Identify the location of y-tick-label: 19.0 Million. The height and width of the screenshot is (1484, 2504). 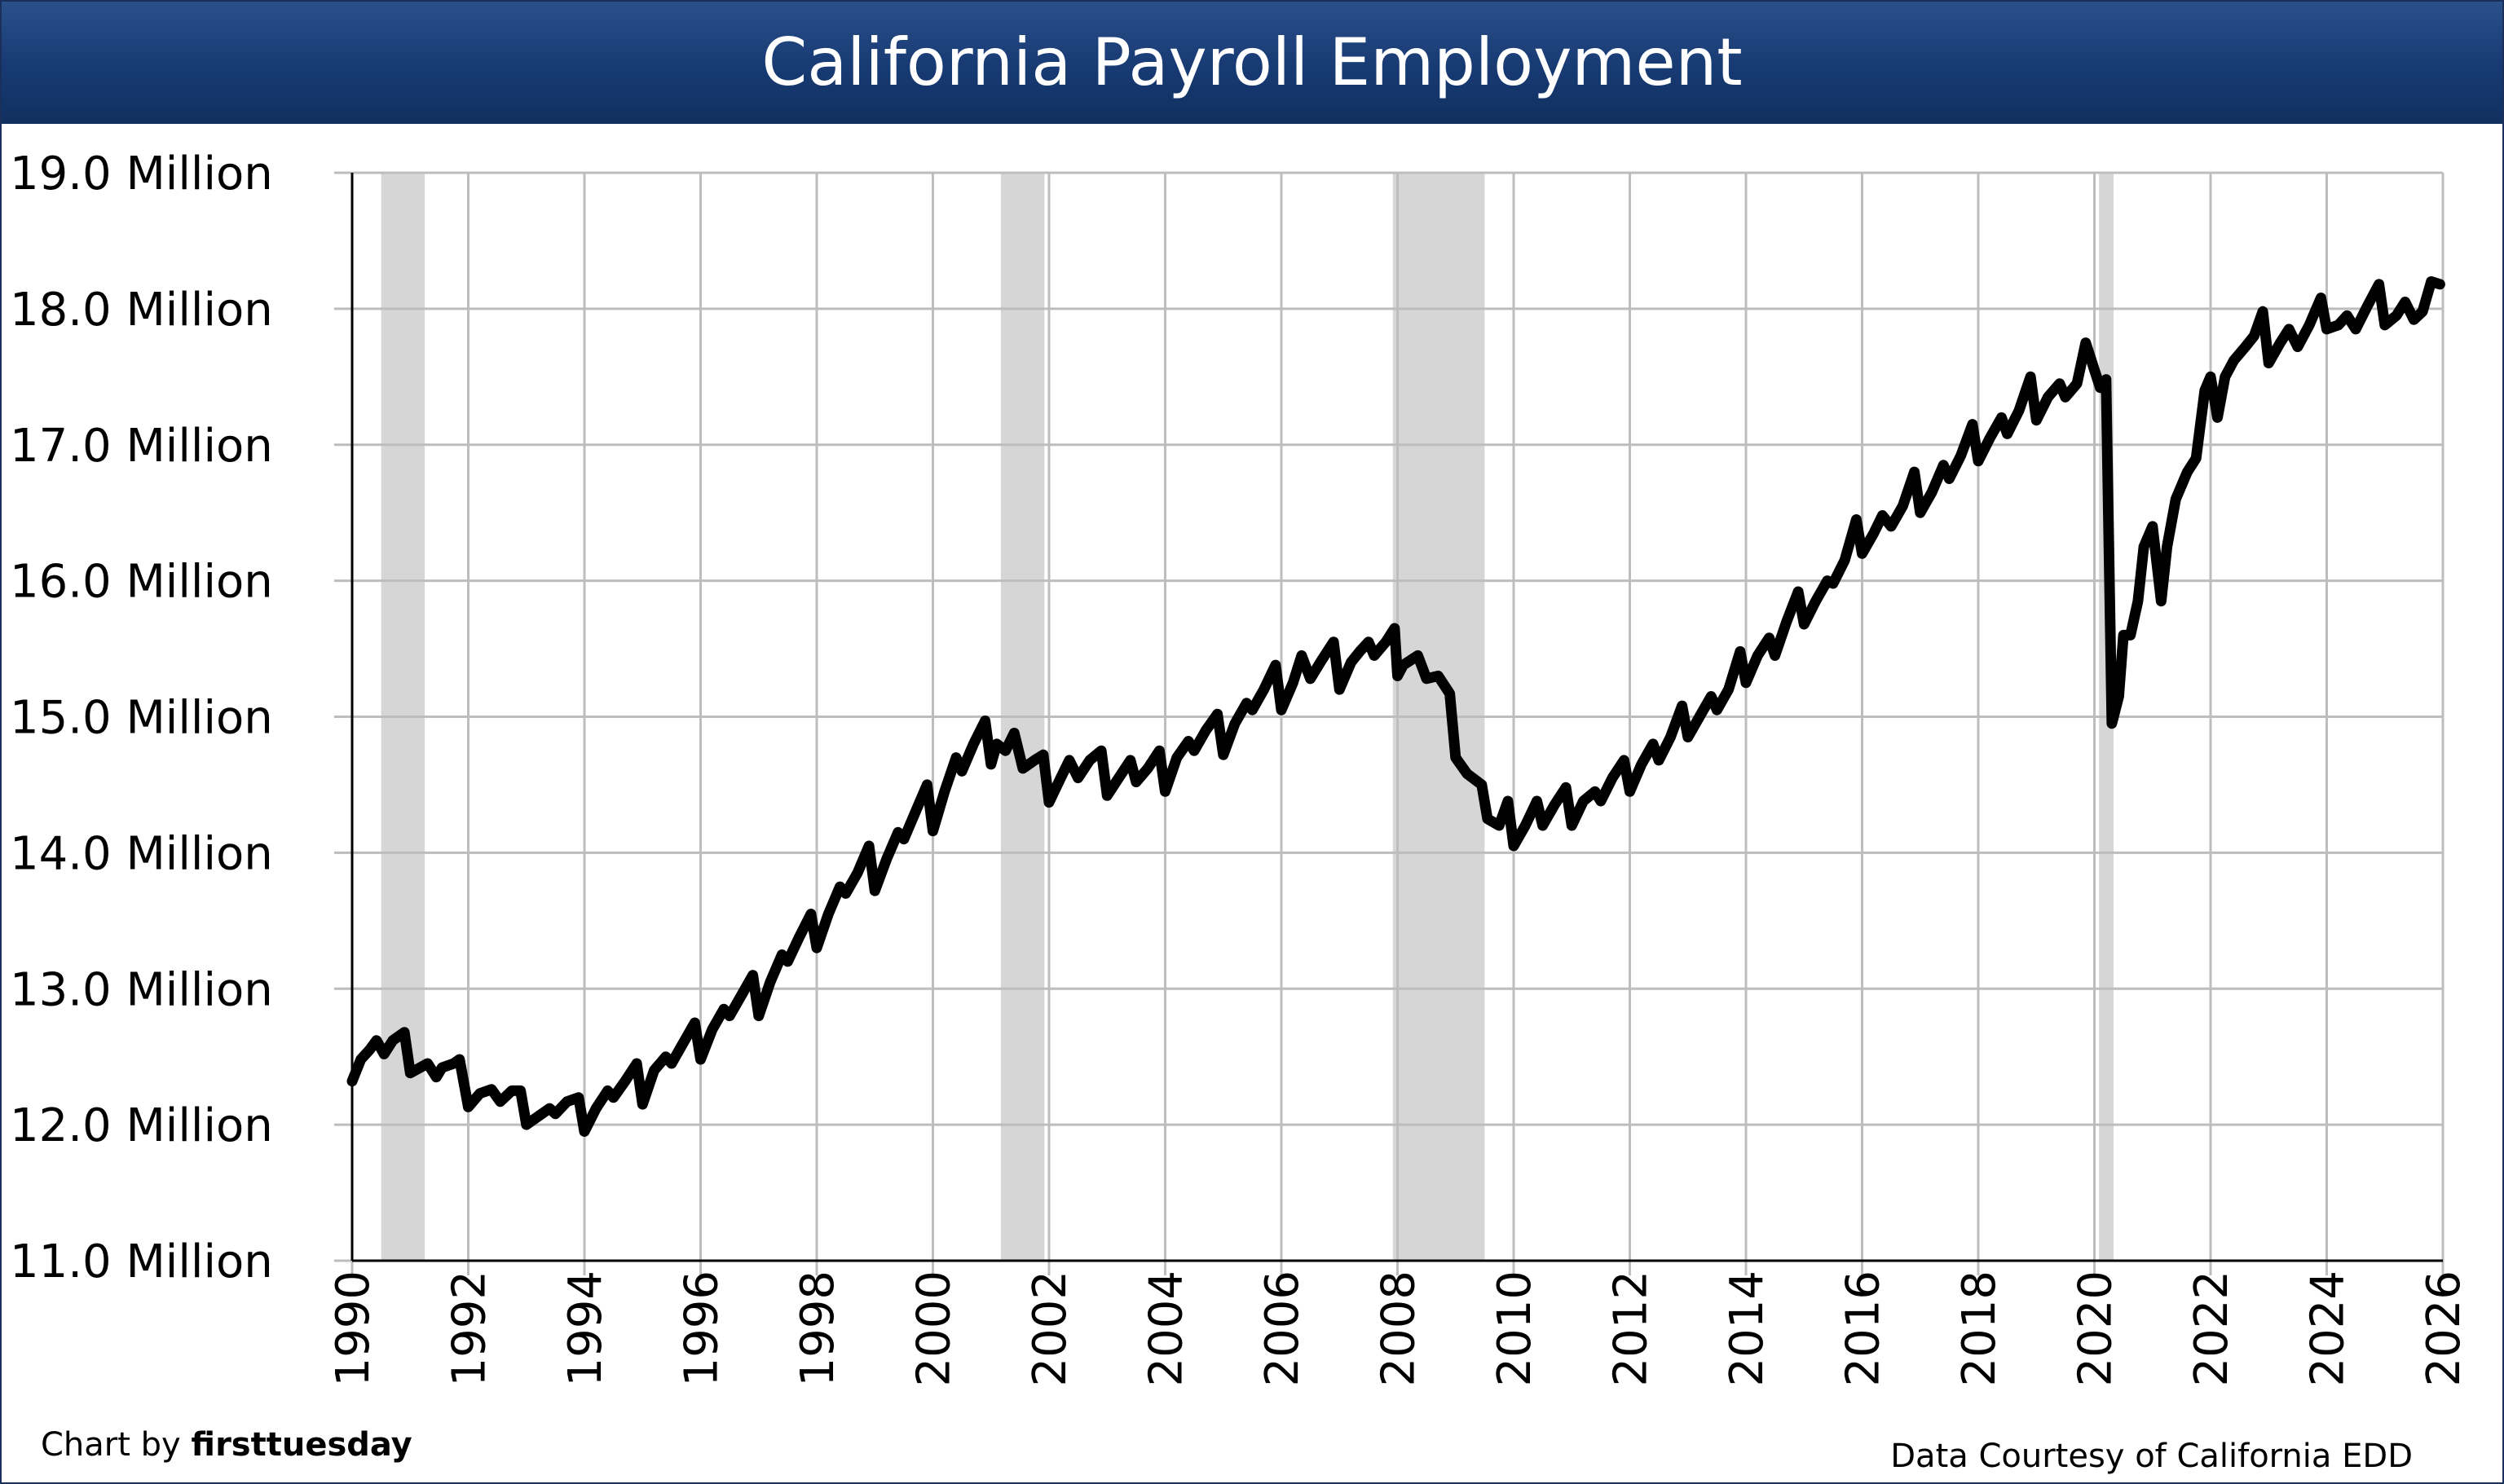
(141, 174).